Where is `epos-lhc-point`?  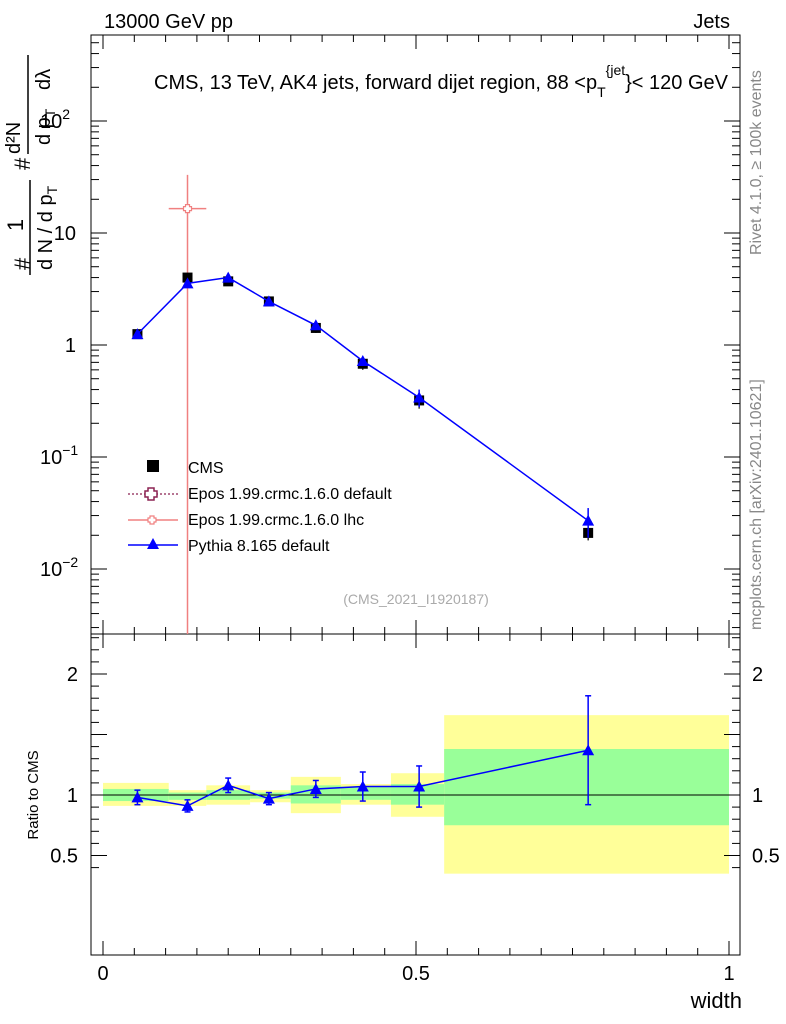
epos-lhc-point is located at coordinates (187, 209).